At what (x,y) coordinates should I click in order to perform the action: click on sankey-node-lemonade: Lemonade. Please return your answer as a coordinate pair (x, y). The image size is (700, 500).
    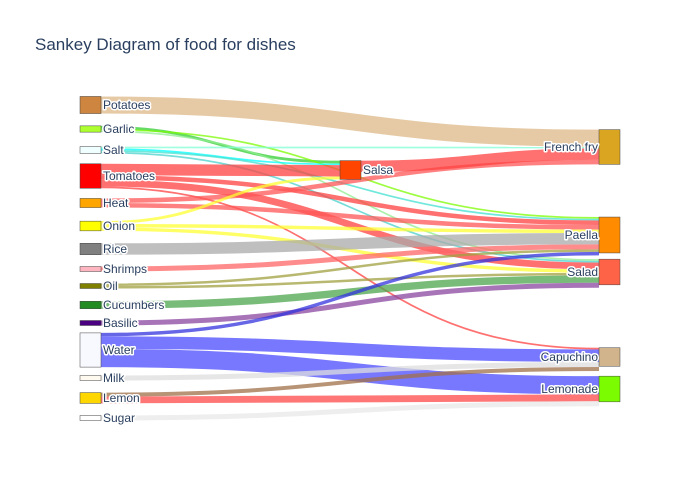
    Looking at the image, I should click on (580, 389).